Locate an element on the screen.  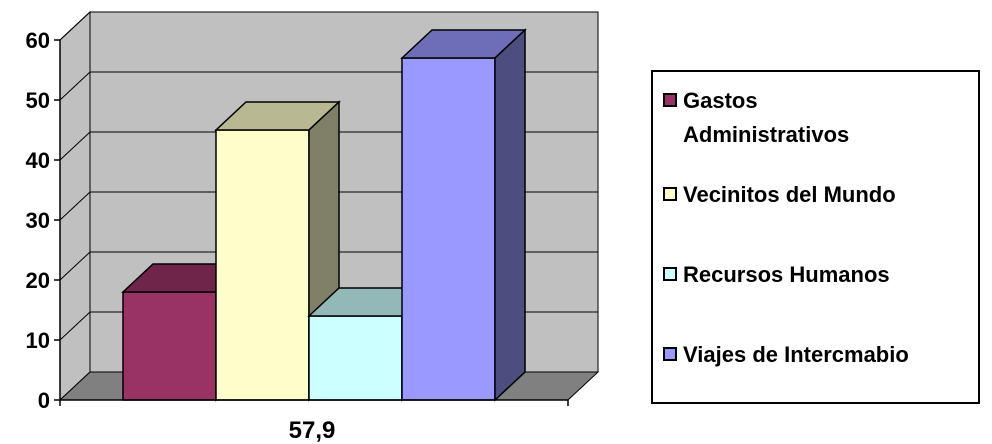
y-tick-label: 40 is located at coordinates (38, 160).